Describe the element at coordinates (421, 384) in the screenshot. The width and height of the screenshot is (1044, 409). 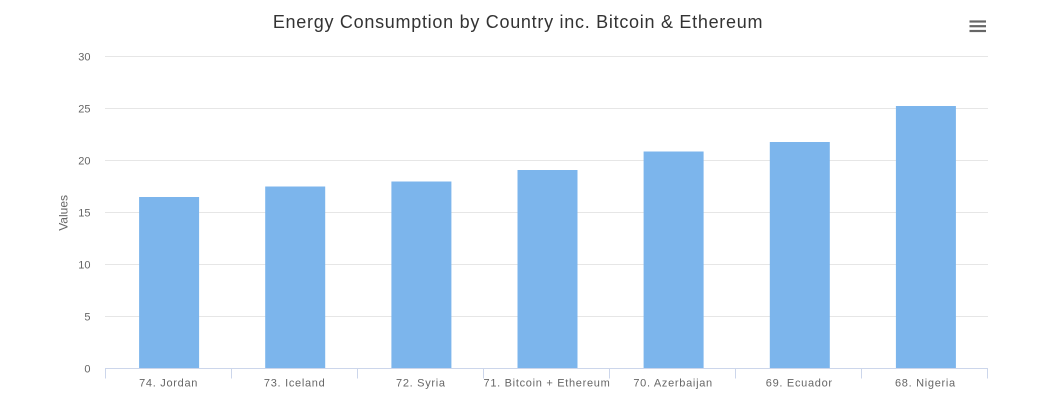
I see `svg-text: 72. Syria` at that location.